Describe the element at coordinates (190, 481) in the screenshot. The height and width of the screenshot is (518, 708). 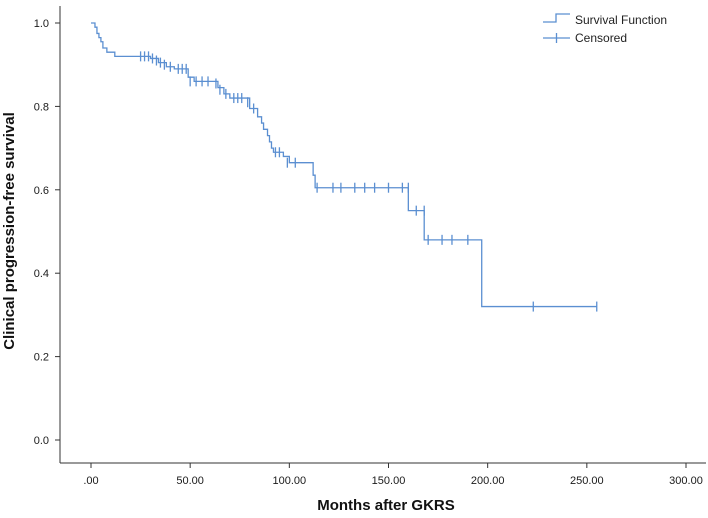
I see `x-tick-label: 50.00` at that location.